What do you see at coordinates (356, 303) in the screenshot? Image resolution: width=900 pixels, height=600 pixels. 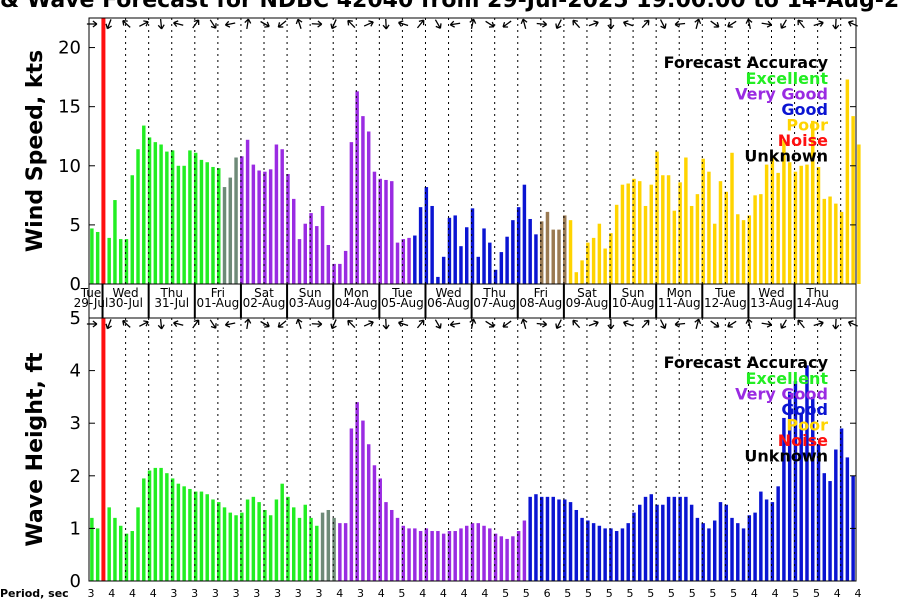 I see `day-date: 04-Aug` at bounding box center [356, 303].